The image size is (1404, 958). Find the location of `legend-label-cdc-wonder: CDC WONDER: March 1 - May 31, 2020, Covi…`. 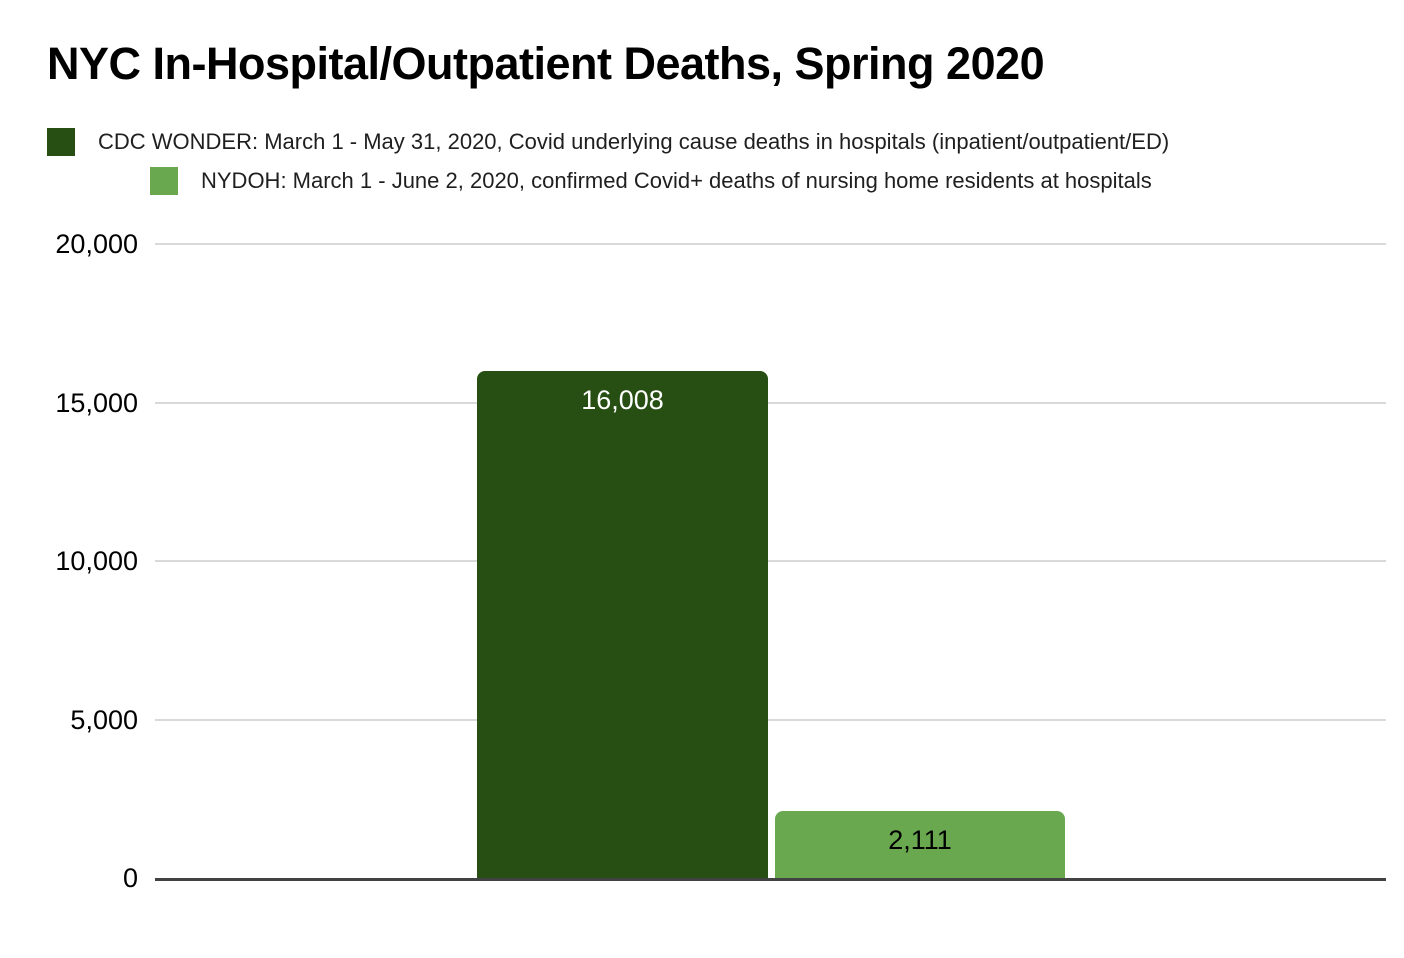

legend-label-cdc-wonder: CDC WONDER: March 1 - May 31, 2020, Covi… is located at coordinates (634, 141).